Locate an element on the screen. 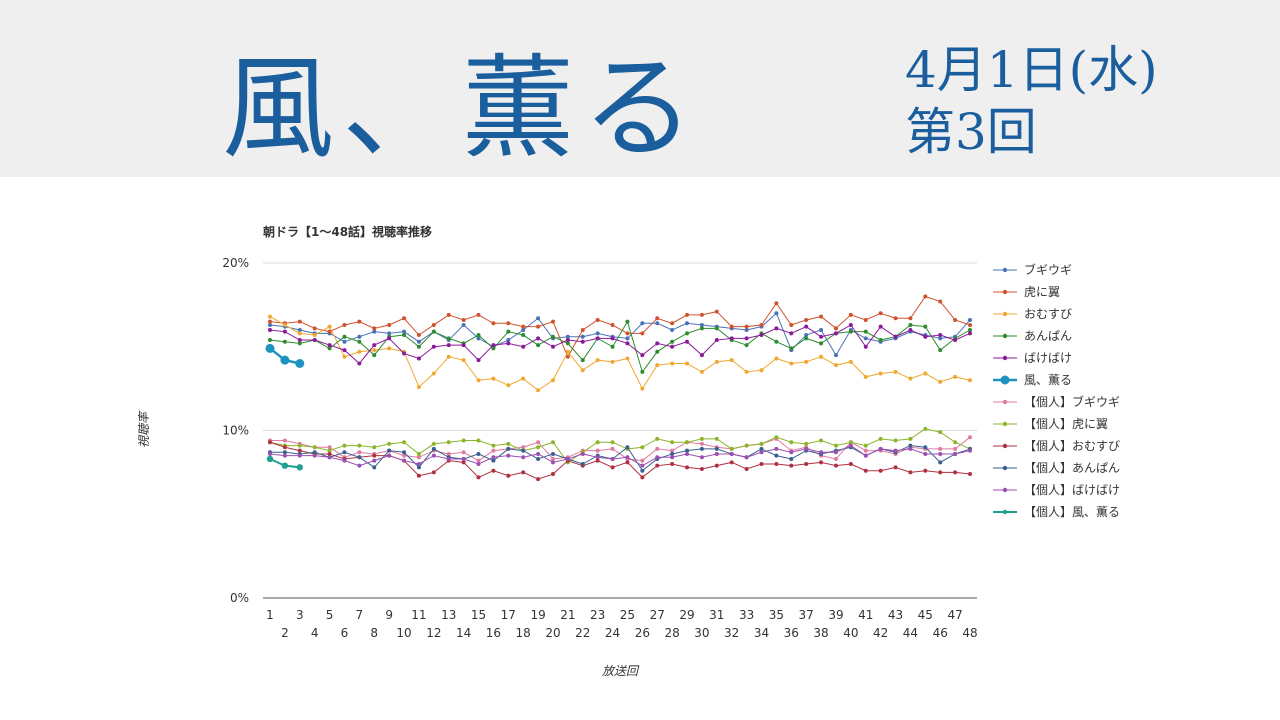 The height and width of the screenshot is (720, 1280). x-tick-label: 3 is located at coordinates (300, 615).